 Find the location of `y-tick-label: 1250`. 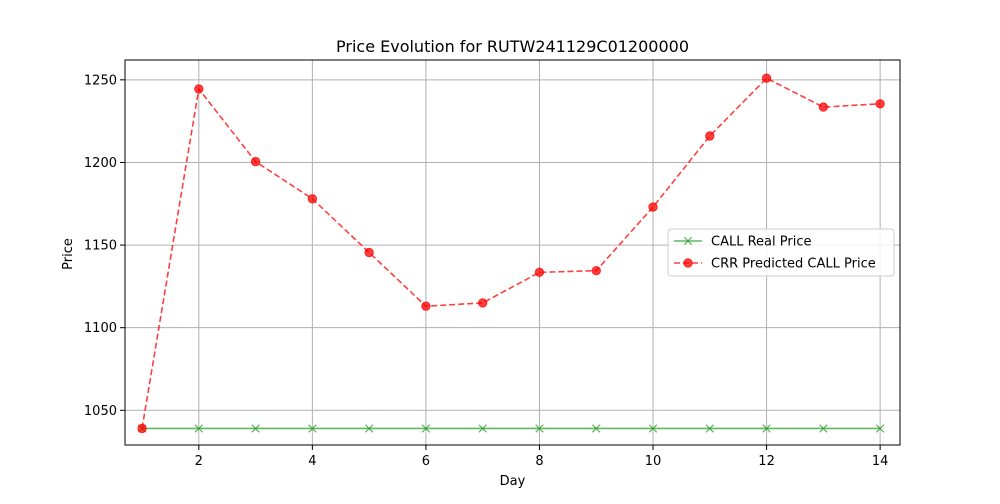

y-tick-label: 1250 is located at coordinates (100, 80).